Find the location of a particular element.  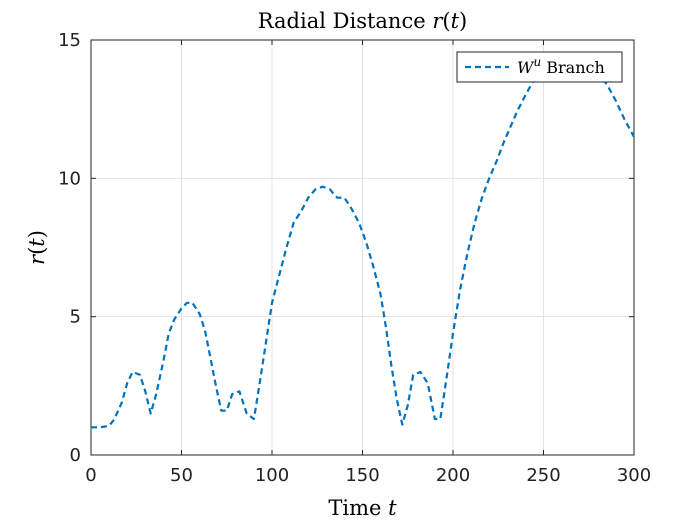

legend: Wu Branch is located at coordinates (539, 67).